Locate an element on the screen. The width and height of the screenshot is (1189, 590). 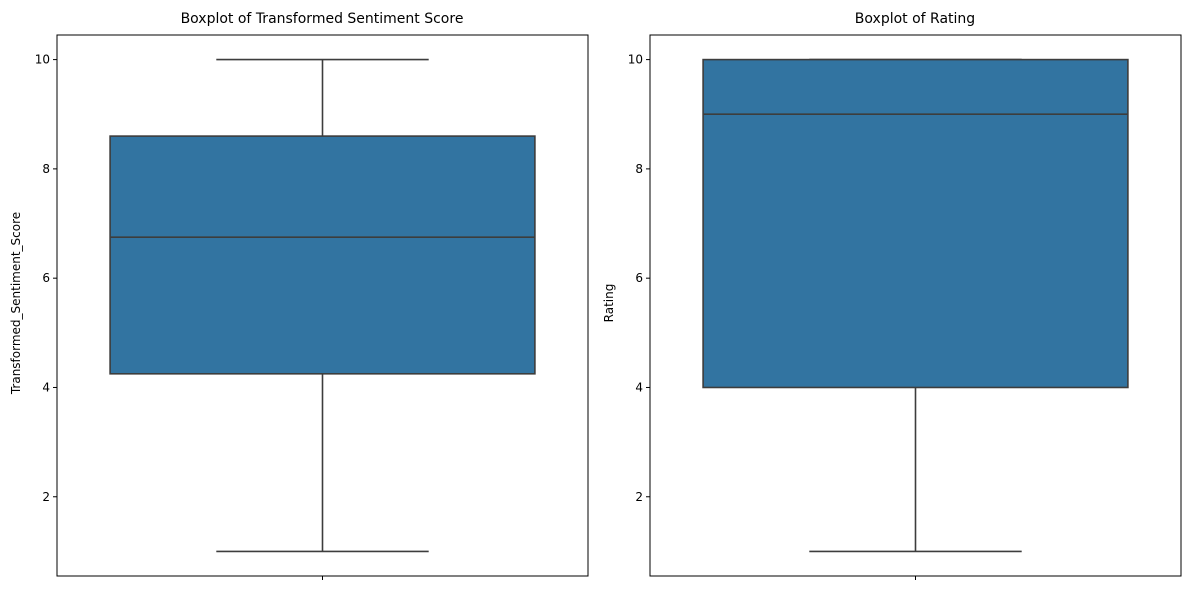
chart-title: Boxplot of Rating is located at coordinates (915, 19).